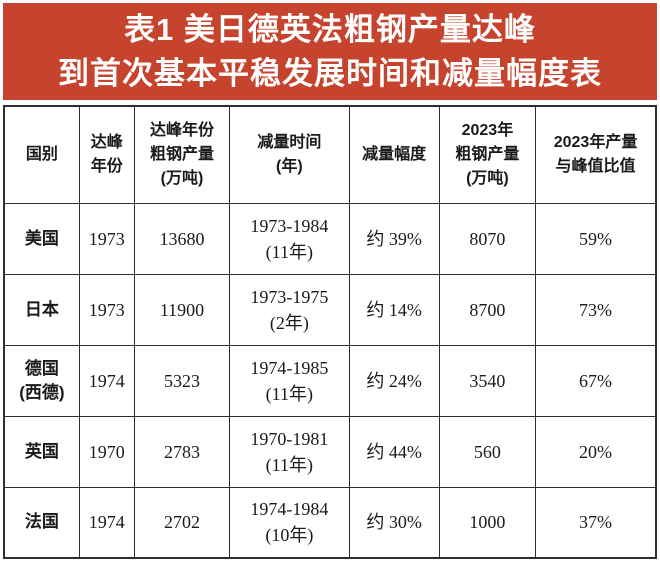 The height and width of the screenshot is (575, 660). What do you see at coordinates (487, 451) in the screenshot?
I see `cell-2023-output: 560` at bounding box center [487, 451].